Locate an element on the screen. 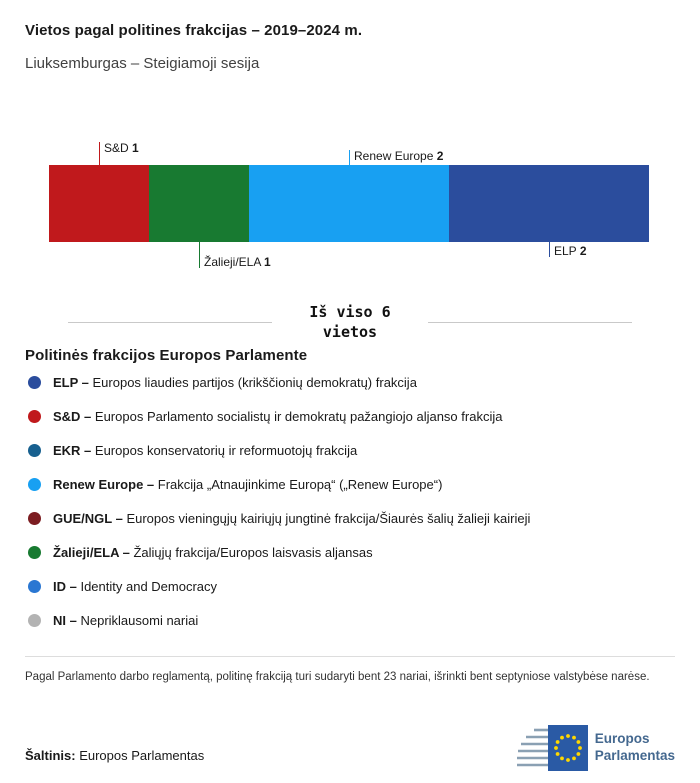 The width and height of the screenshot is (700, 783). ep-logo: Europos Parlamentas is located at coordinates (594, 748).